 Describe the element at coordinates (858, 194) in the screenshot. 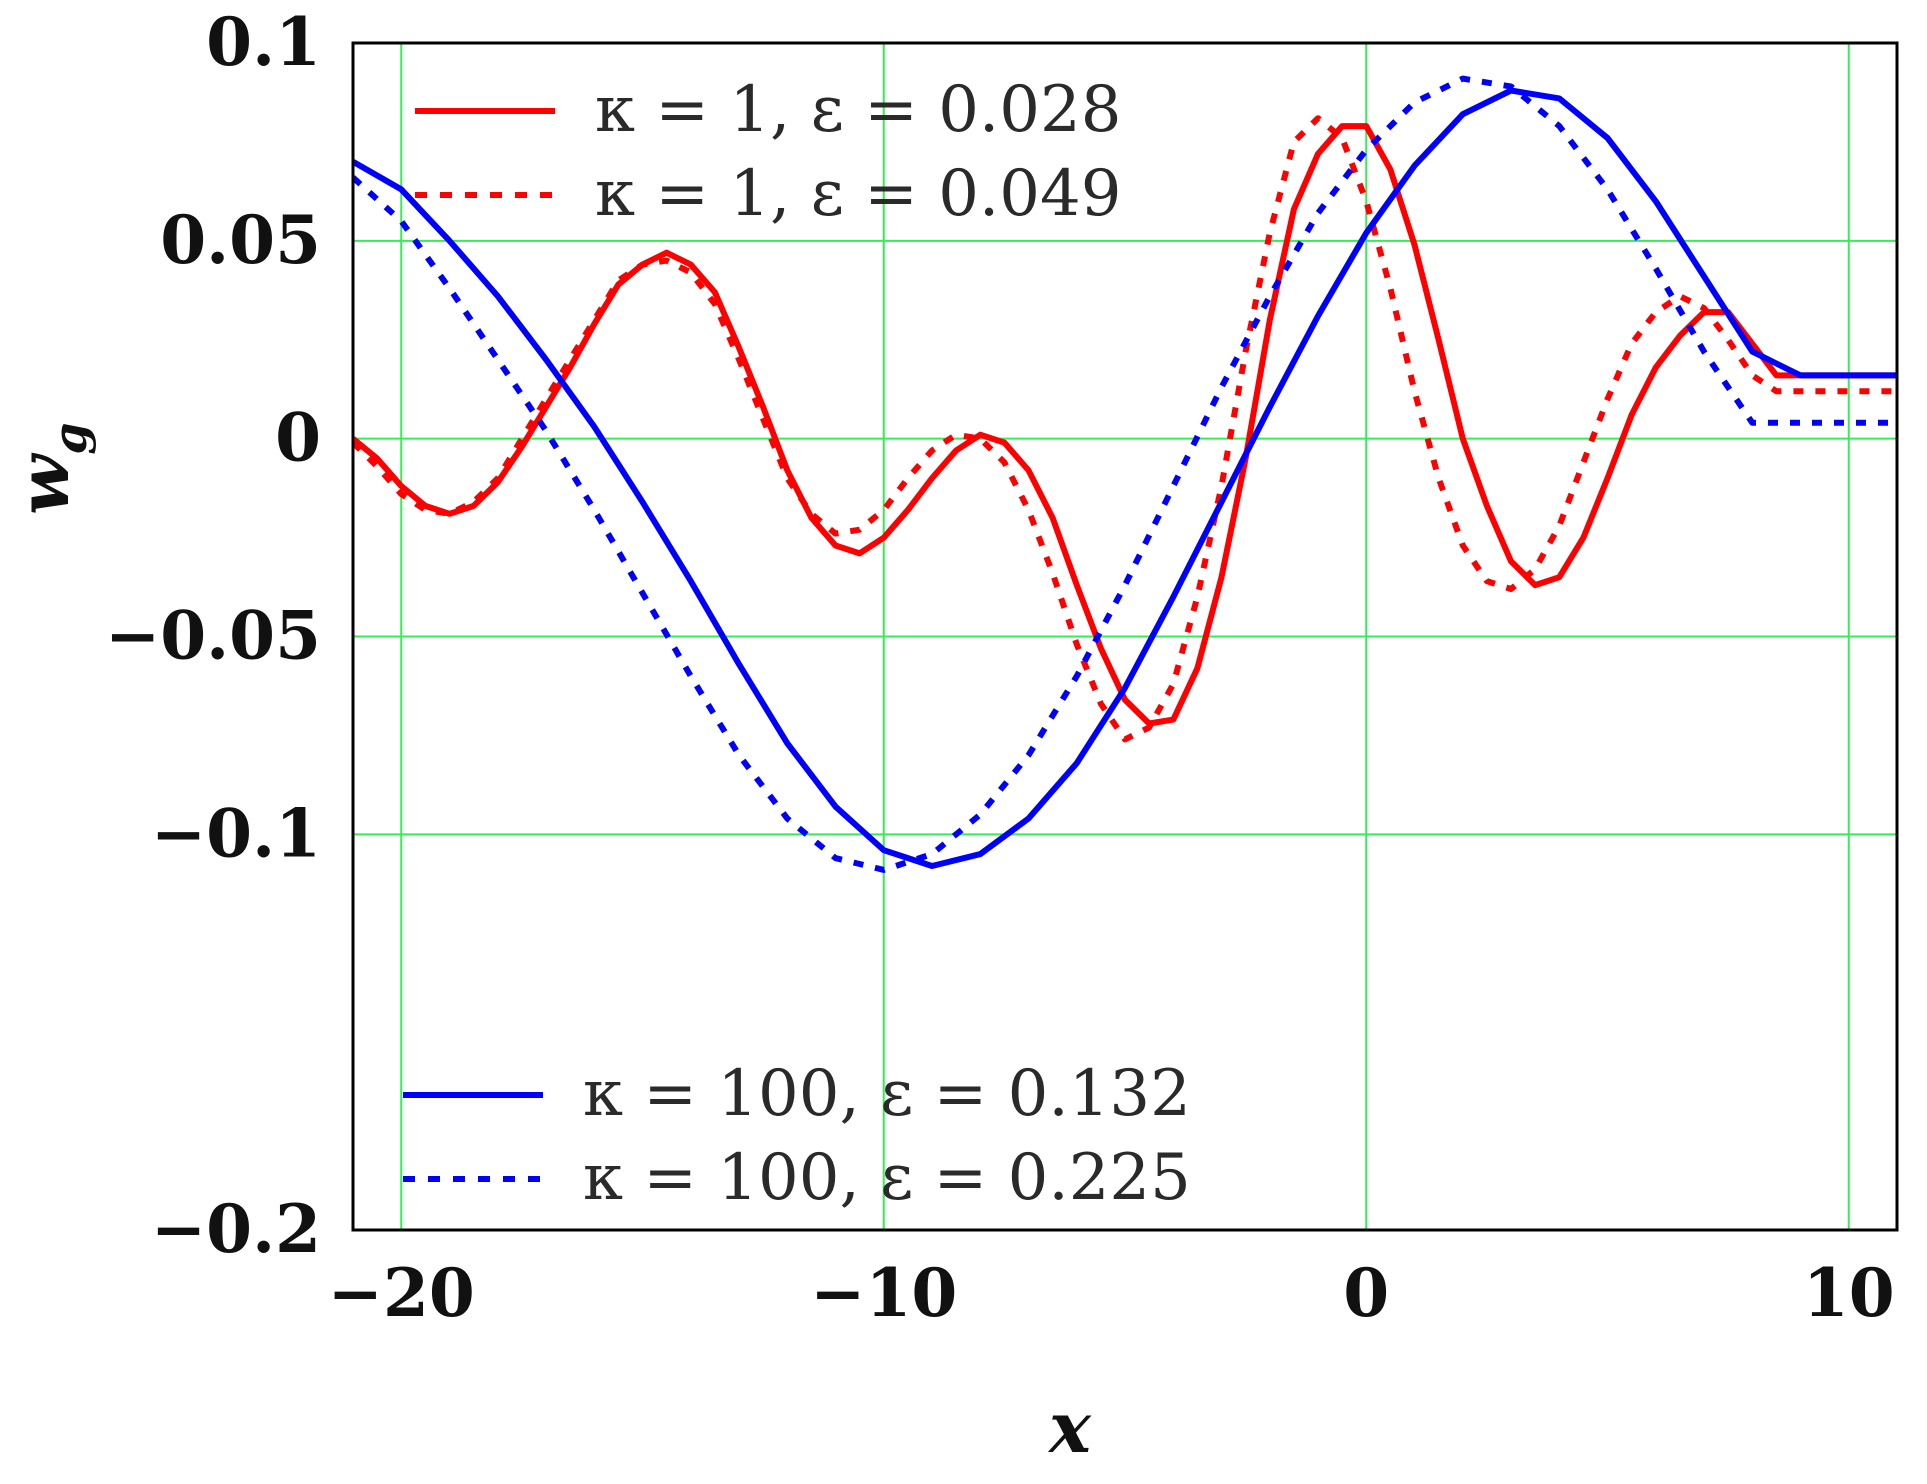

I see `legend-label: κ = 1, ε = 0.049` at that location.